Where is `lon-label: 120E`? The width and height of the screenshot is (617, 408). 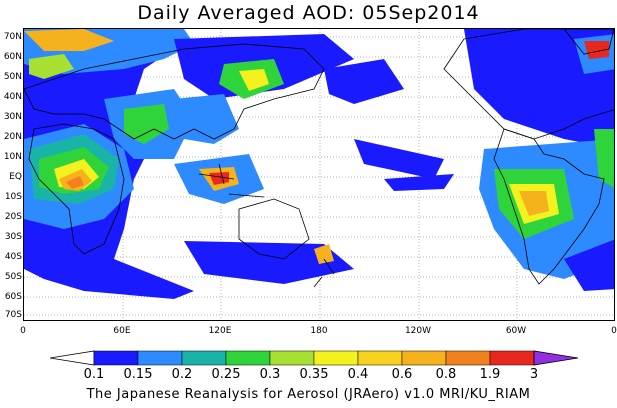
lon-label: 120E is located at coordinates (220, 331).